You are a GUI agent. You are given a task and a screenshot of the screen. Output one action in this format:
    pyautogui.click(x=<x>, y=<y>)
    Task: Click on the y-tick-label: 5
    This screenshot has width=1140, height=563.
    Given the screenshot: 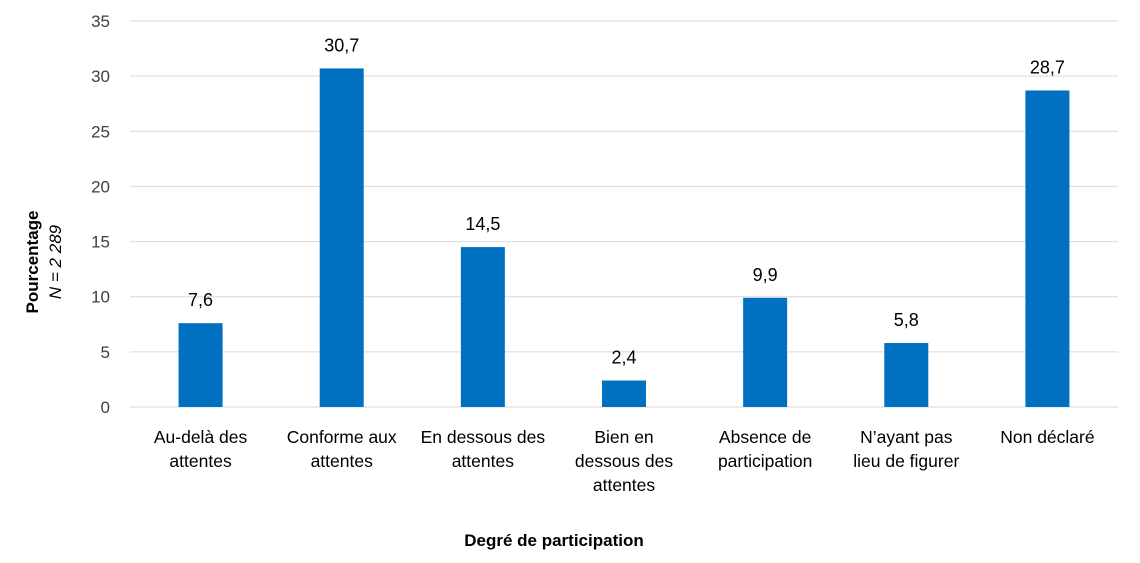 What is the action you would take?
    pyautogui.click(x=105, y=352)
    